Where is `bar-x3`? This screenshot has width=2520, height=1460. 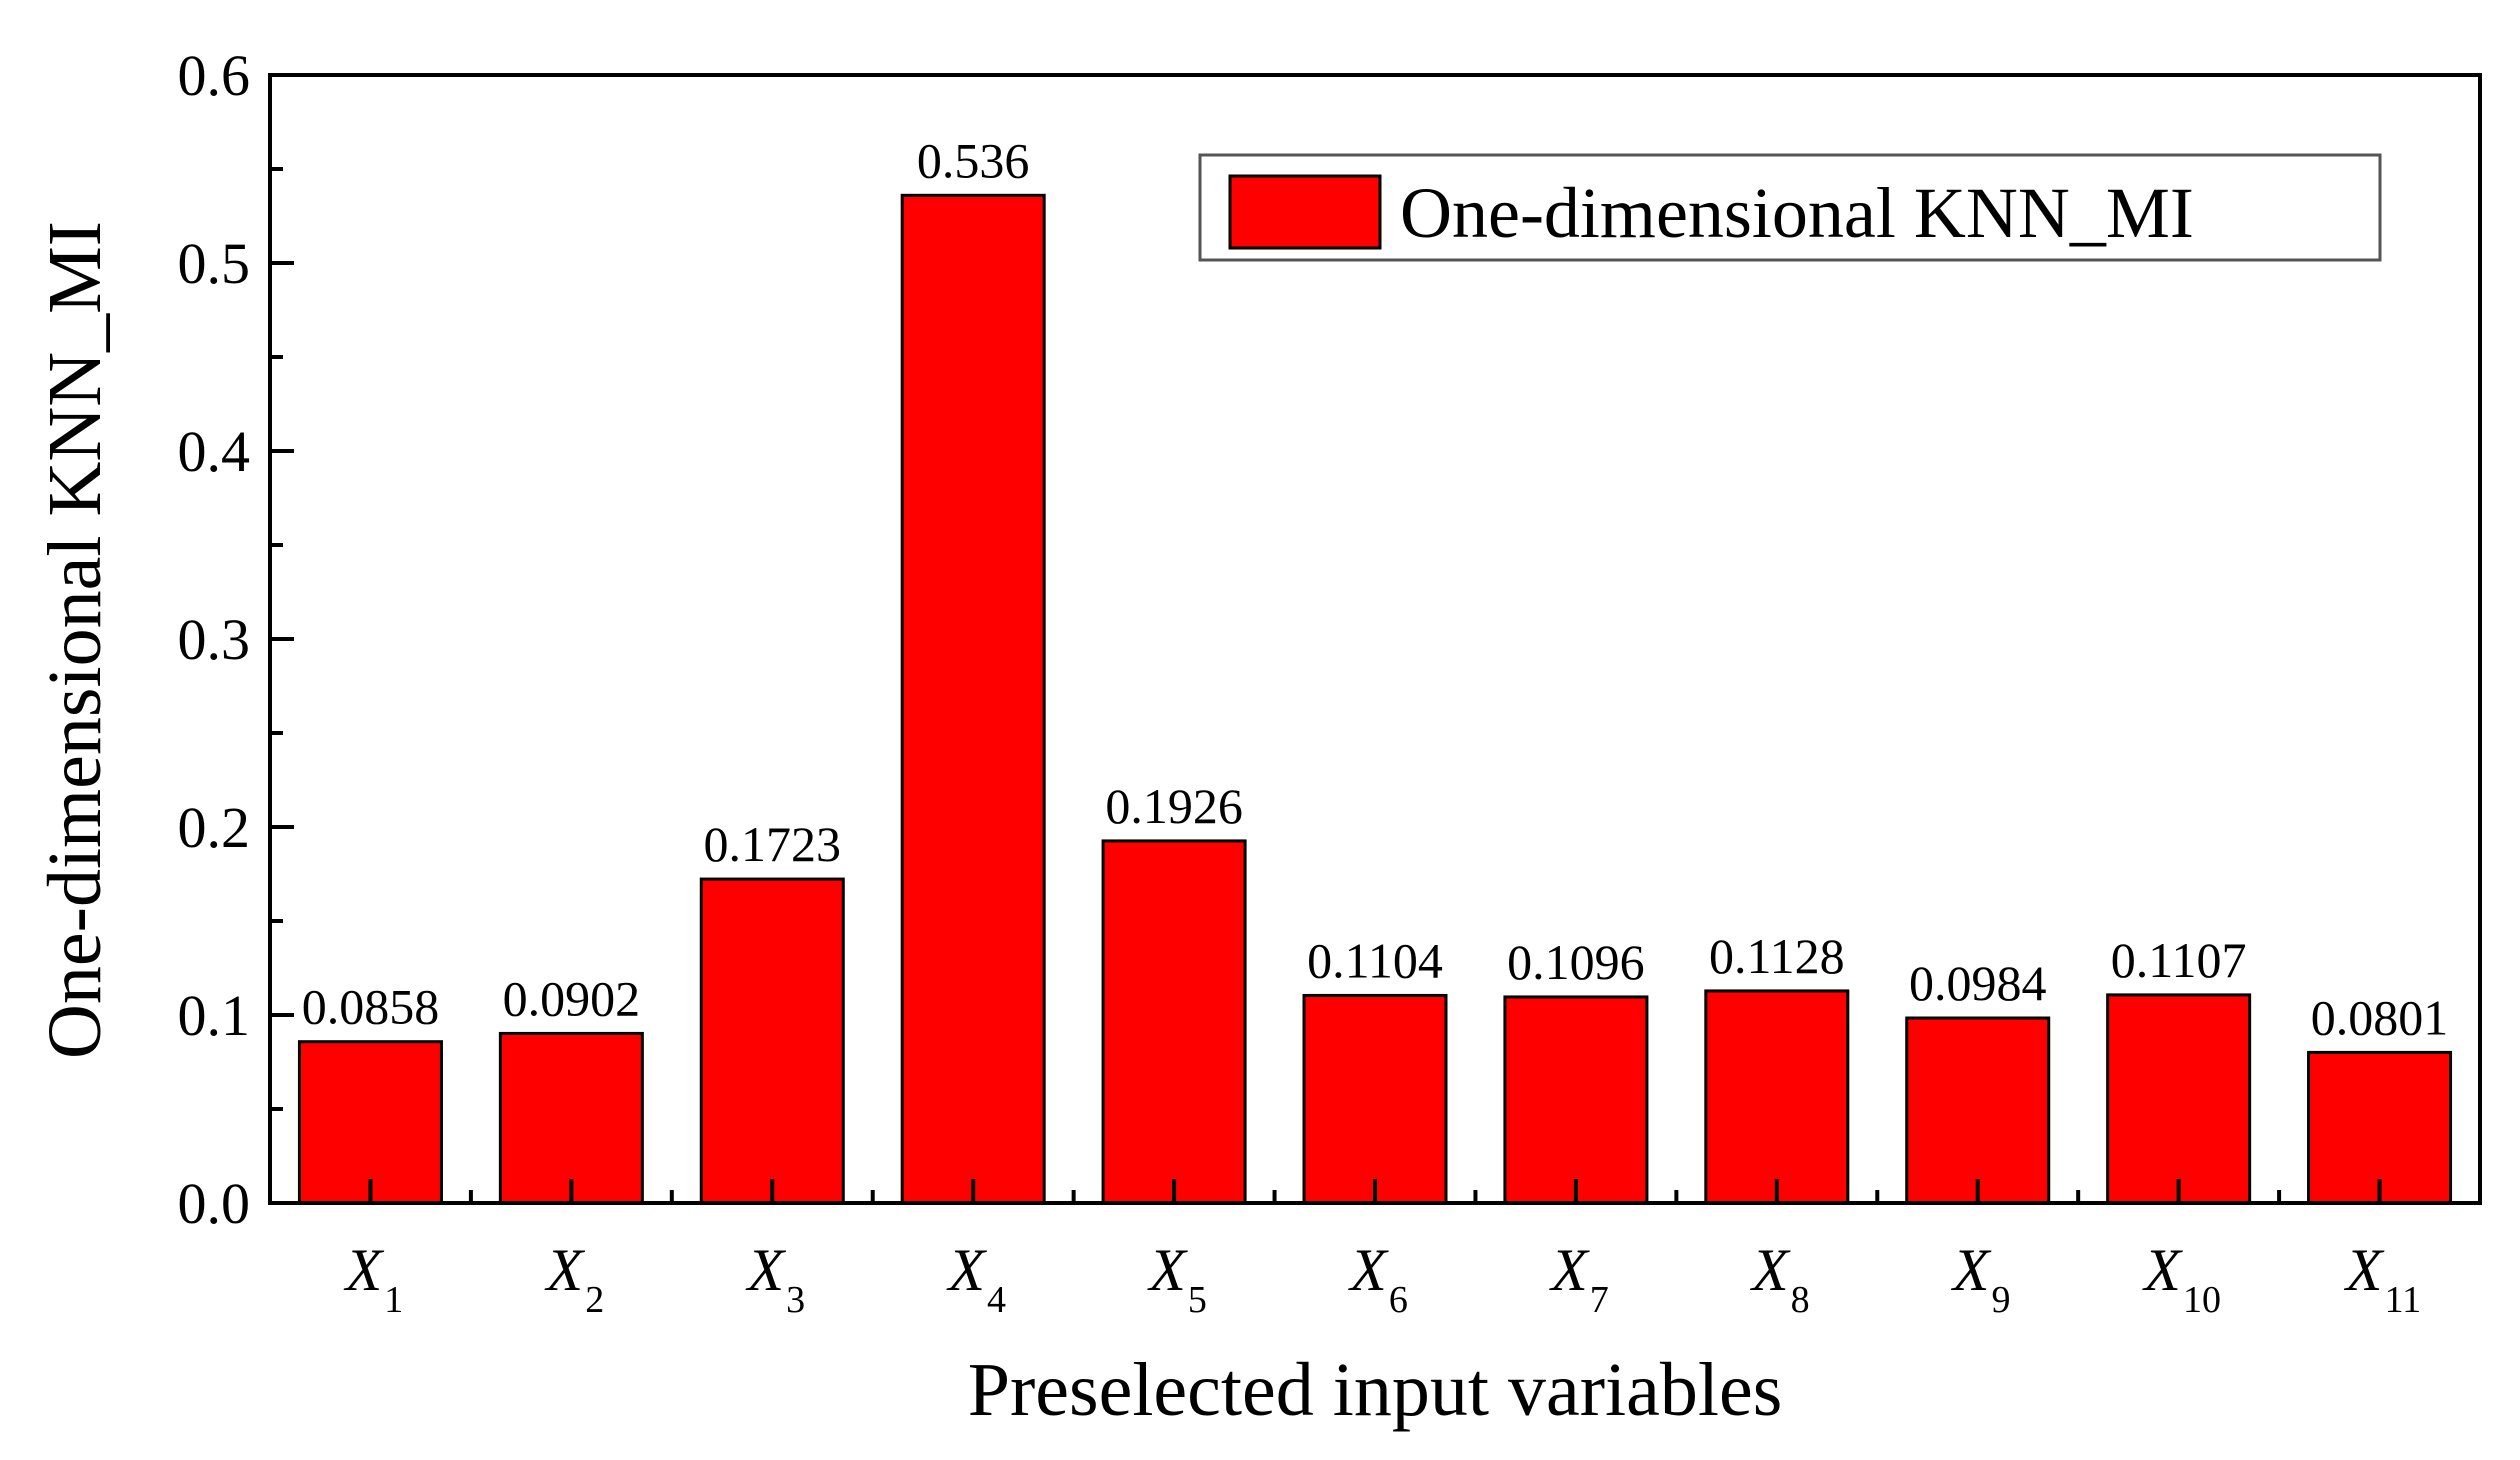 bar-x3 is located at coordinates (772, 1041).